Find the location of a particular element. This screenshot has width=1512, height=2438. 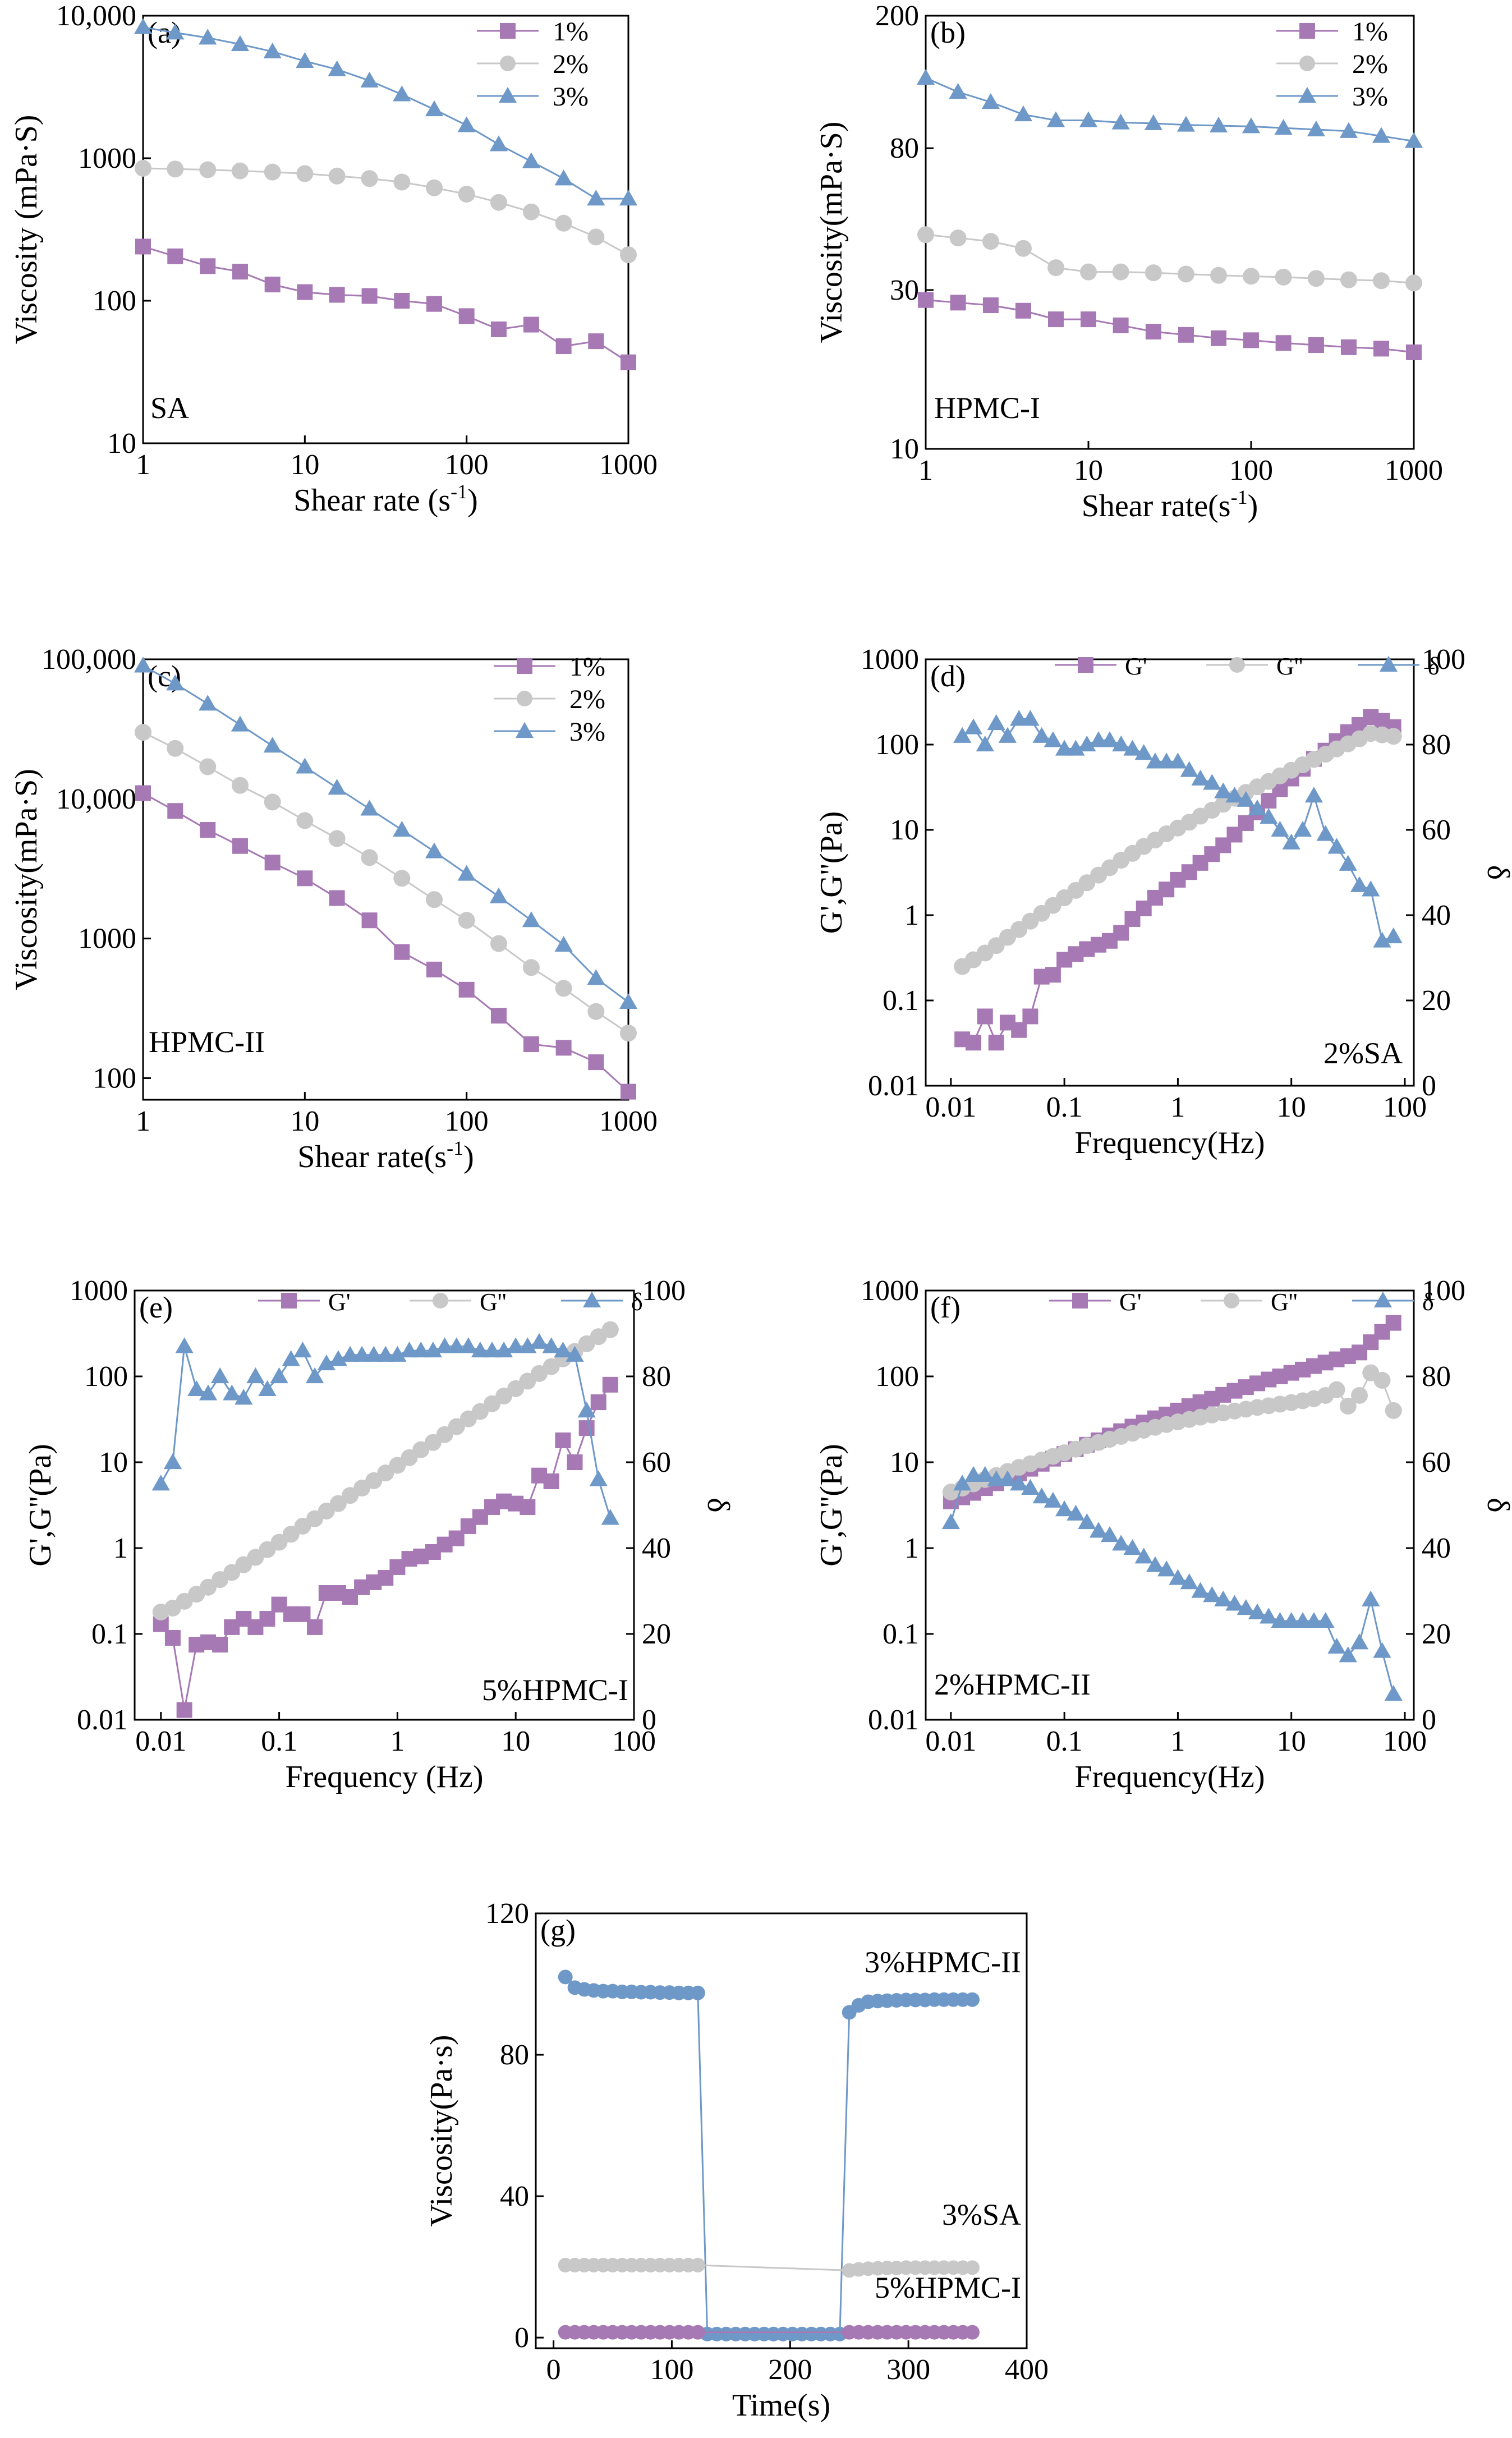

panel-label: (e) is located at coordinates (156, 1307).